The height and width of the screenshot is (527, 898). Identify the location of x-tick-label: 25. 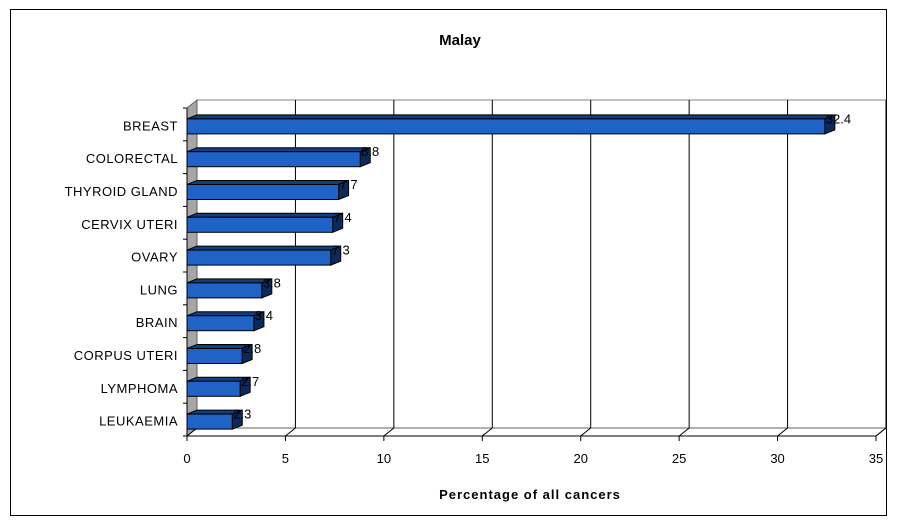
(679, 458).